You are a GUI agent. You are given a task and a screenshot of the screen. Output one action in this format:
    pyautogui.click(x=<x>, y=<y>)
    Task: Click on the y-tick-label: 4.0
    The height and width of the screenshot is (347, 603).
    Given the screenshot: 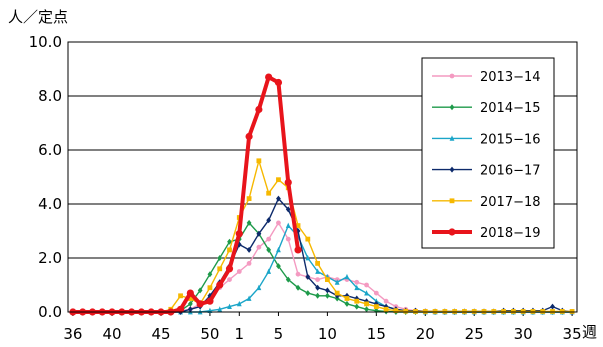 What is the action you would take?
    pyautogui.click(x=50, y=204)
    